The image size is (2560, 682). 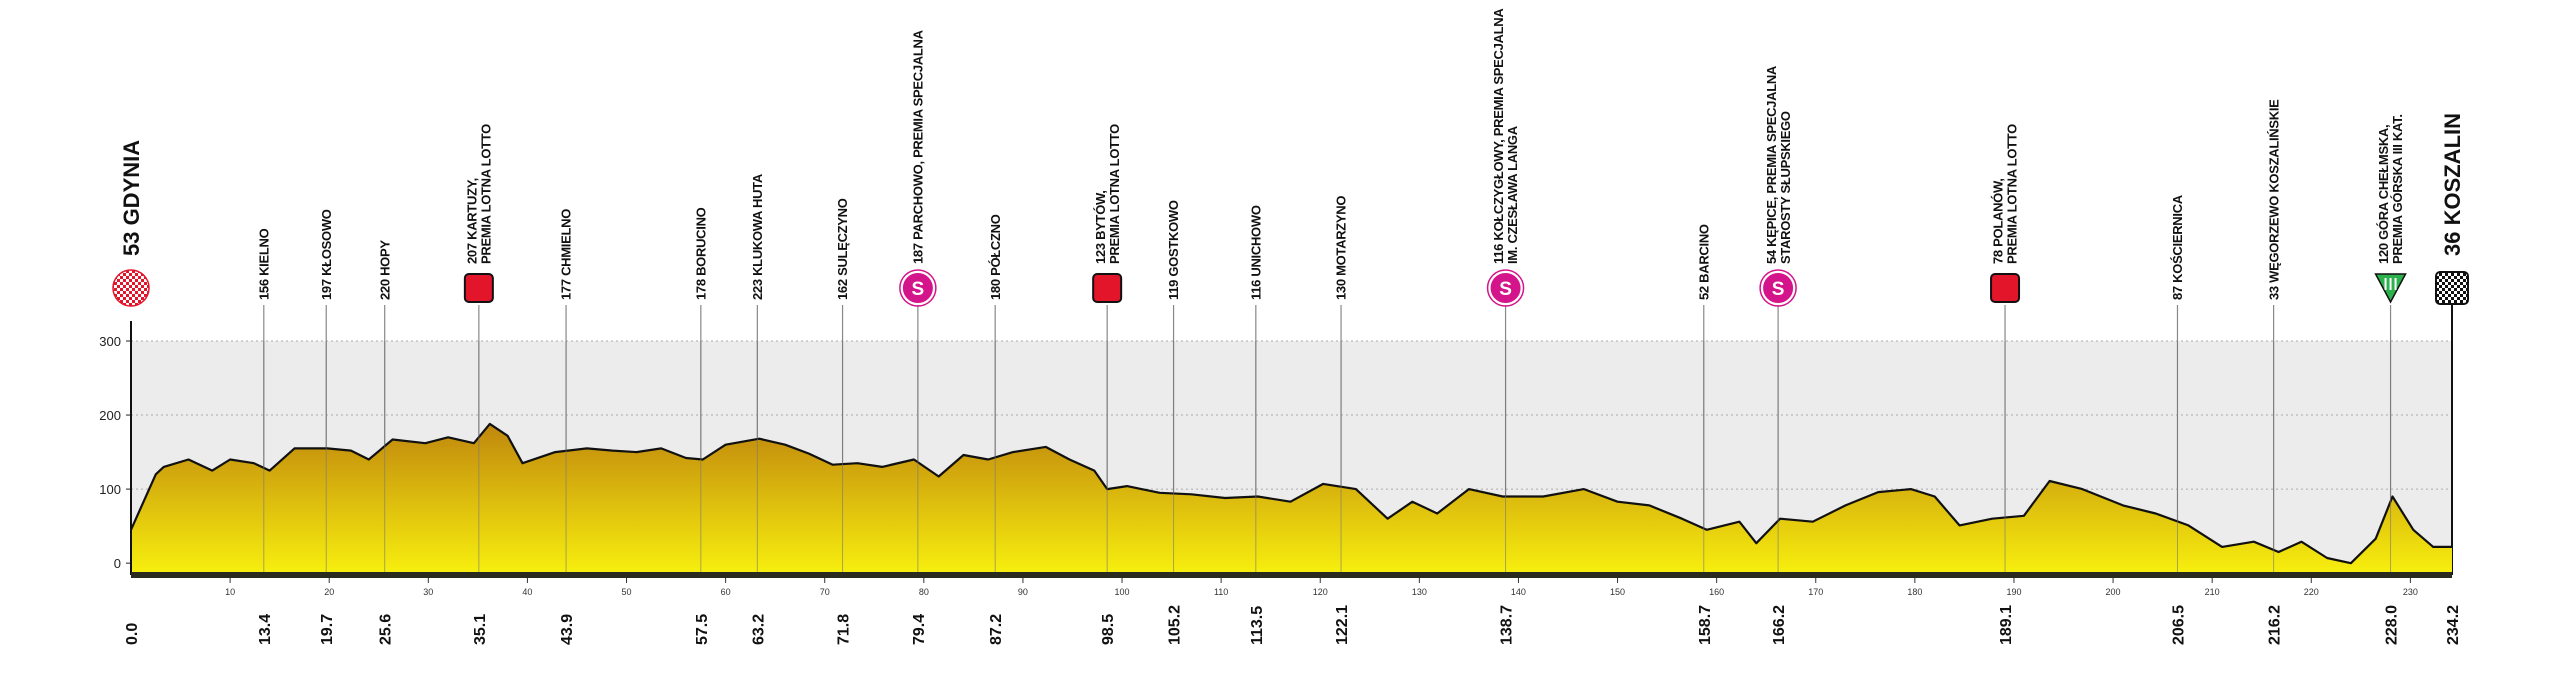 What do you see at coordinates (1173, 250) in the screenshot?
I see `waypoint-label: 119 GOSTKOWO` at bounding box center [1173, 250].